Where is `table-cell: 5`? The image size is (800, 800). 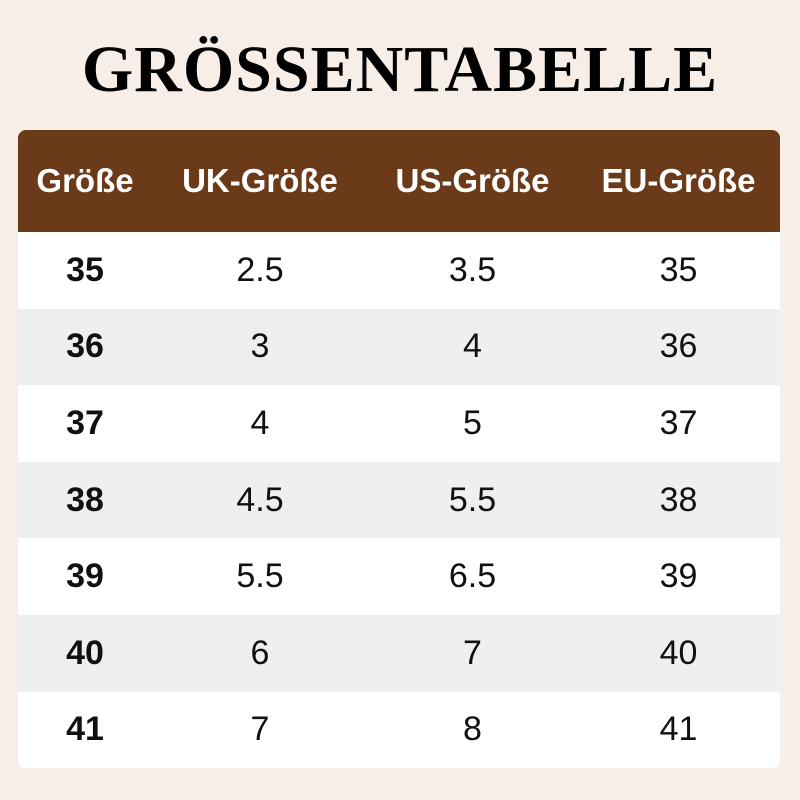 table-cell: 5 is located at coordinates (472, 422).